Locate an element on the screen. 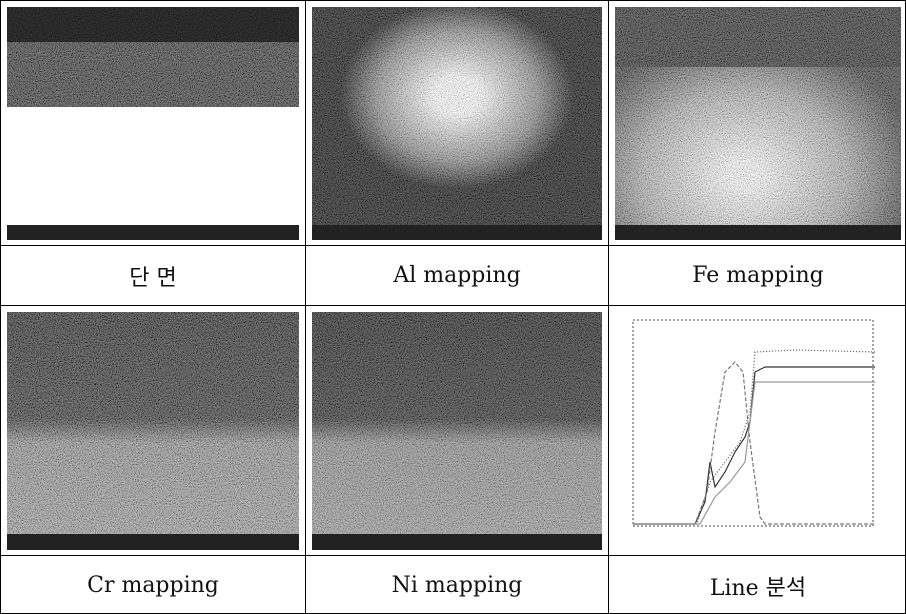  cross-section-image is located at coordinates (153, 123).